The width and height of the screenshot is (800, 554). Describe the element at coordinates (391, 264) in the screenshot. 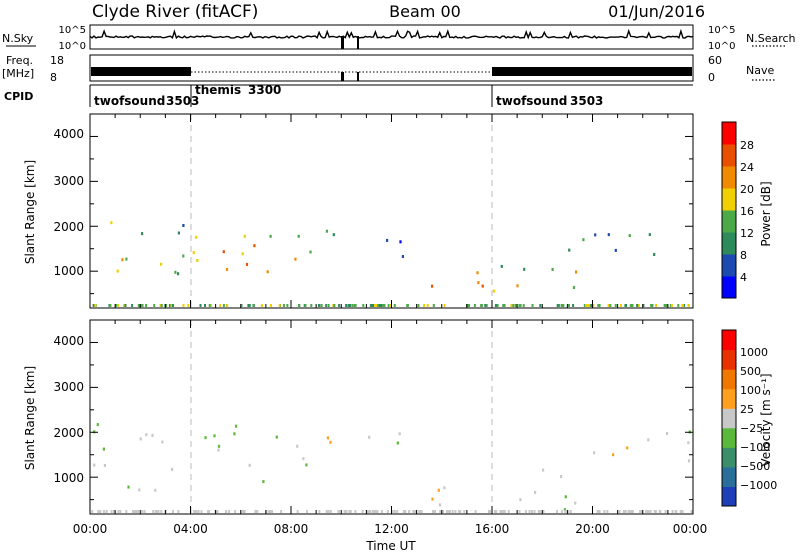

I see `power-scatter` at that location.